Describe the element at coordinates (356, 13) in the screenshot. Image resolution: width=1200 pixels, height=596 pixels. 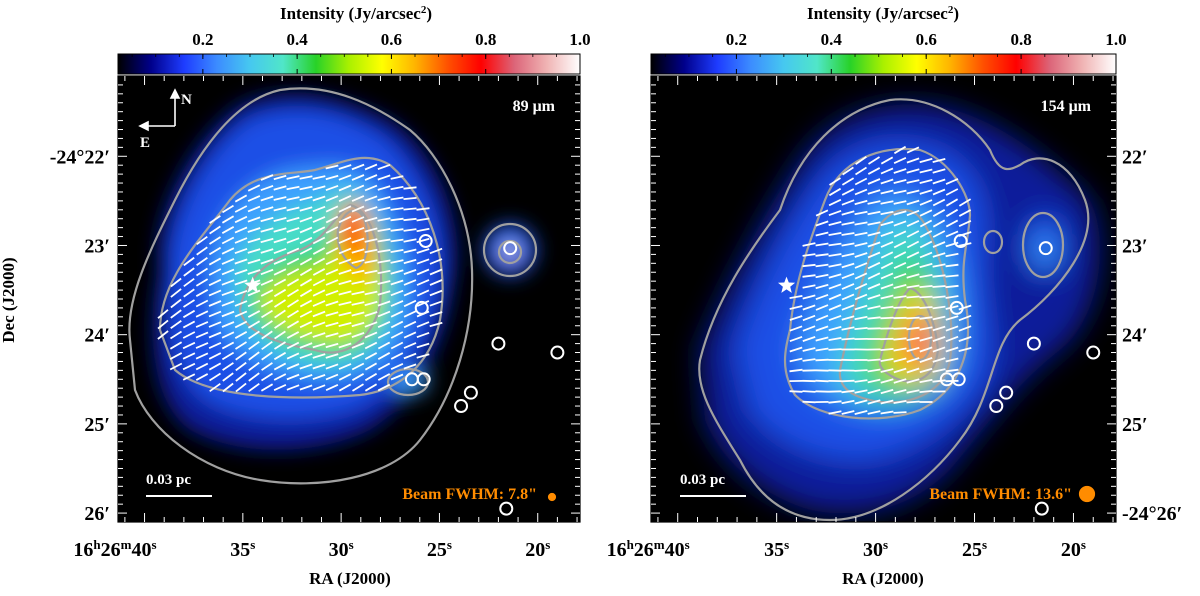
I see `colorbar-title-left: Intensity (Jy/arcsec2)` at that location.